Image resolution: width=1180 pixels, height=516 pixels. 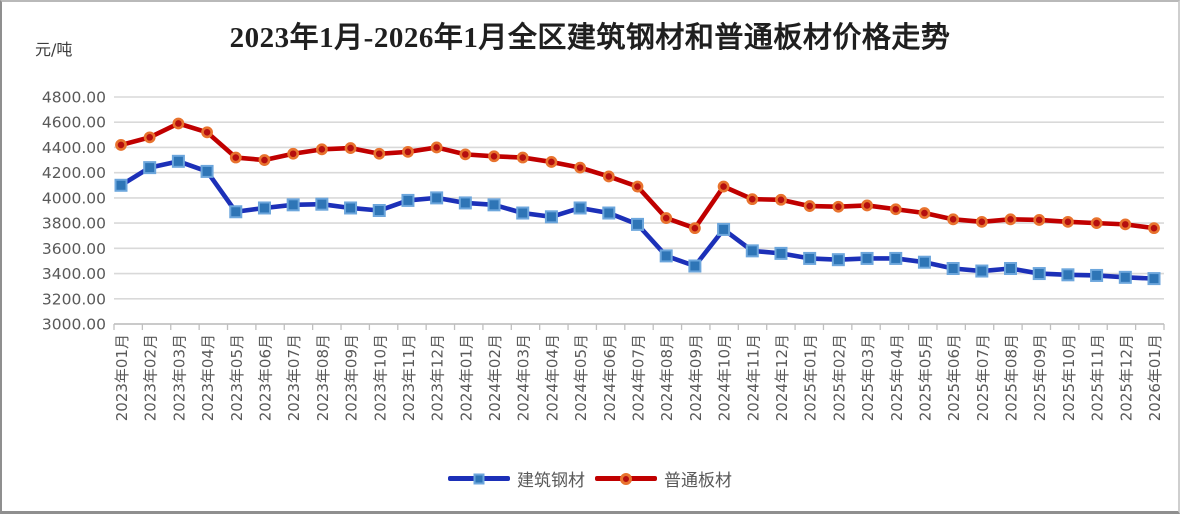 What do you see at coordinates (74, 98) in the screenshot?
I see `y-axis-label: 4800.00` at bounding box center [74, 98].